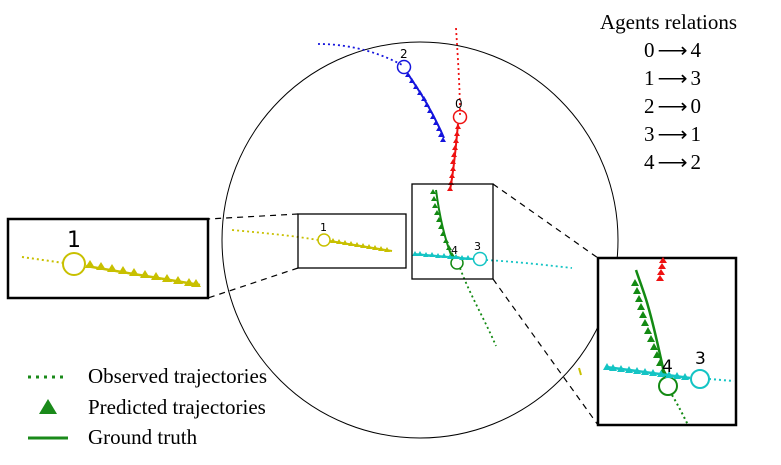 Image resolution: width=781 pixels, height=465 pixels. What do you see at coordinates (459, 104) in the screenshot?
I see `agent-0-id: 0` at bounding box center [459, 104].